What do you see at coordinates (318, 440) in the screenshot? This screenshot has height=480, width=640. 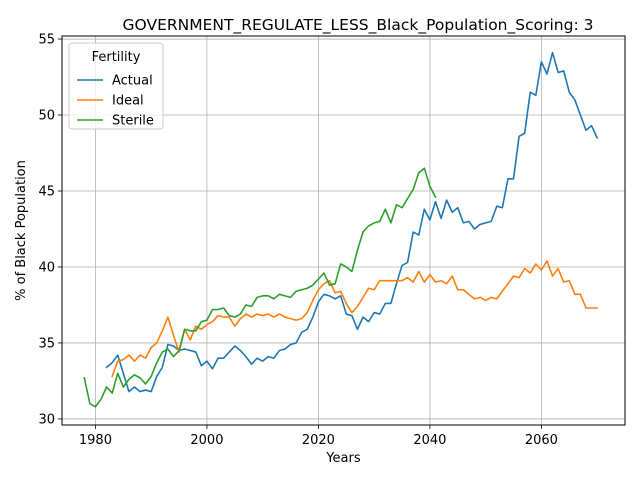 I see `x-tick-label: 2020` at bounding box center [318, 440].